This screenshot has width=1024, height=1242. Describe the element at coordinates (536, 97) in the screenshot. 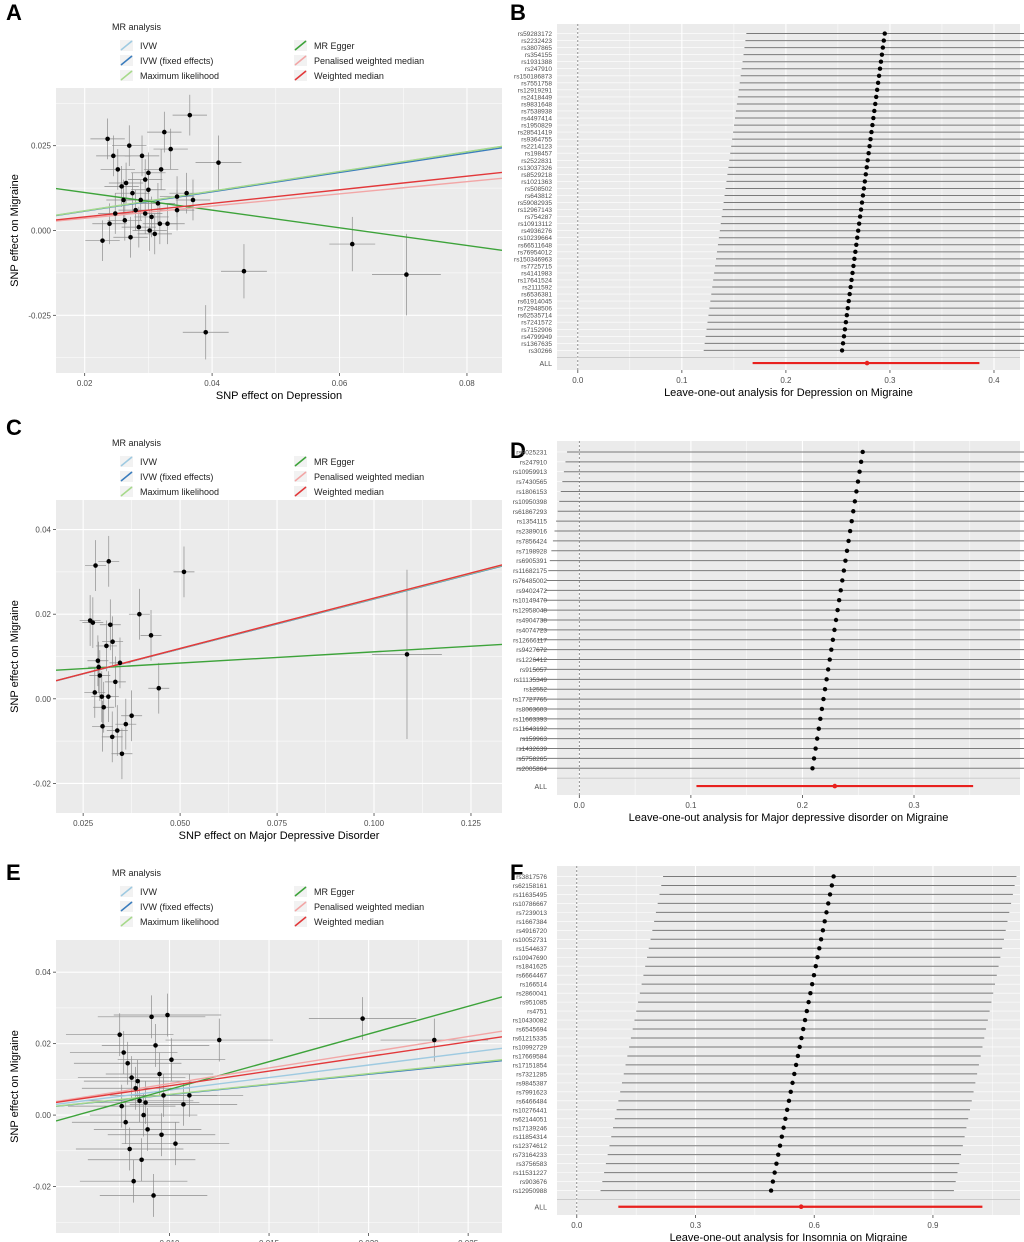

I see `snp-label: rs2418449` at that location.